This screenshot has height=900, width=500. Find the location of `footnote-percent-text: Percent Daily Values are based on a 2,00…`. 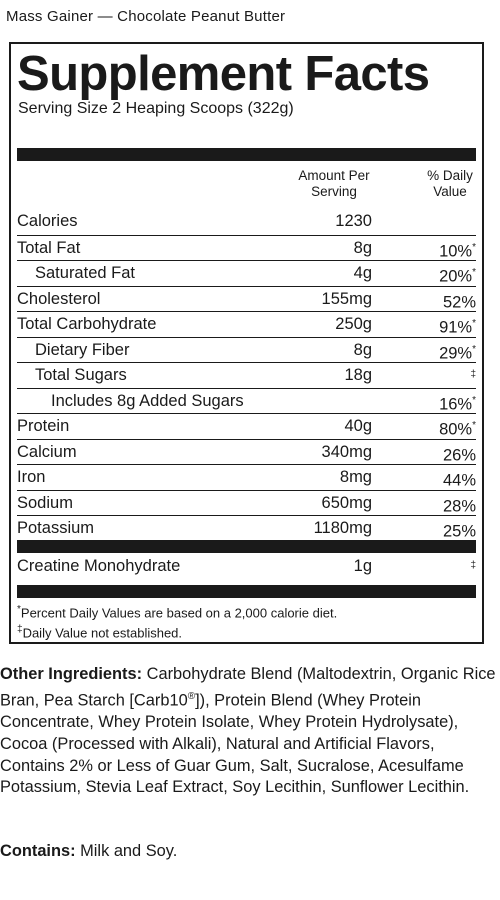

footnote-percent-text: Percent Daily Values are based on a 2,00… is located at coordinates (179, 613).